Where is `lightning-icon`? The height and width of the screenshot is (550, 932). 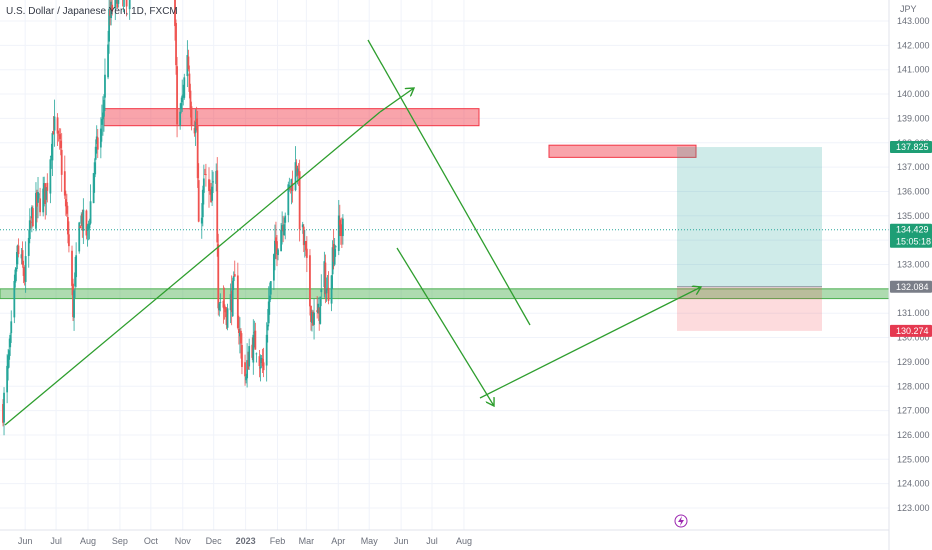
lightning-icon is located at coordinates (681, 521).